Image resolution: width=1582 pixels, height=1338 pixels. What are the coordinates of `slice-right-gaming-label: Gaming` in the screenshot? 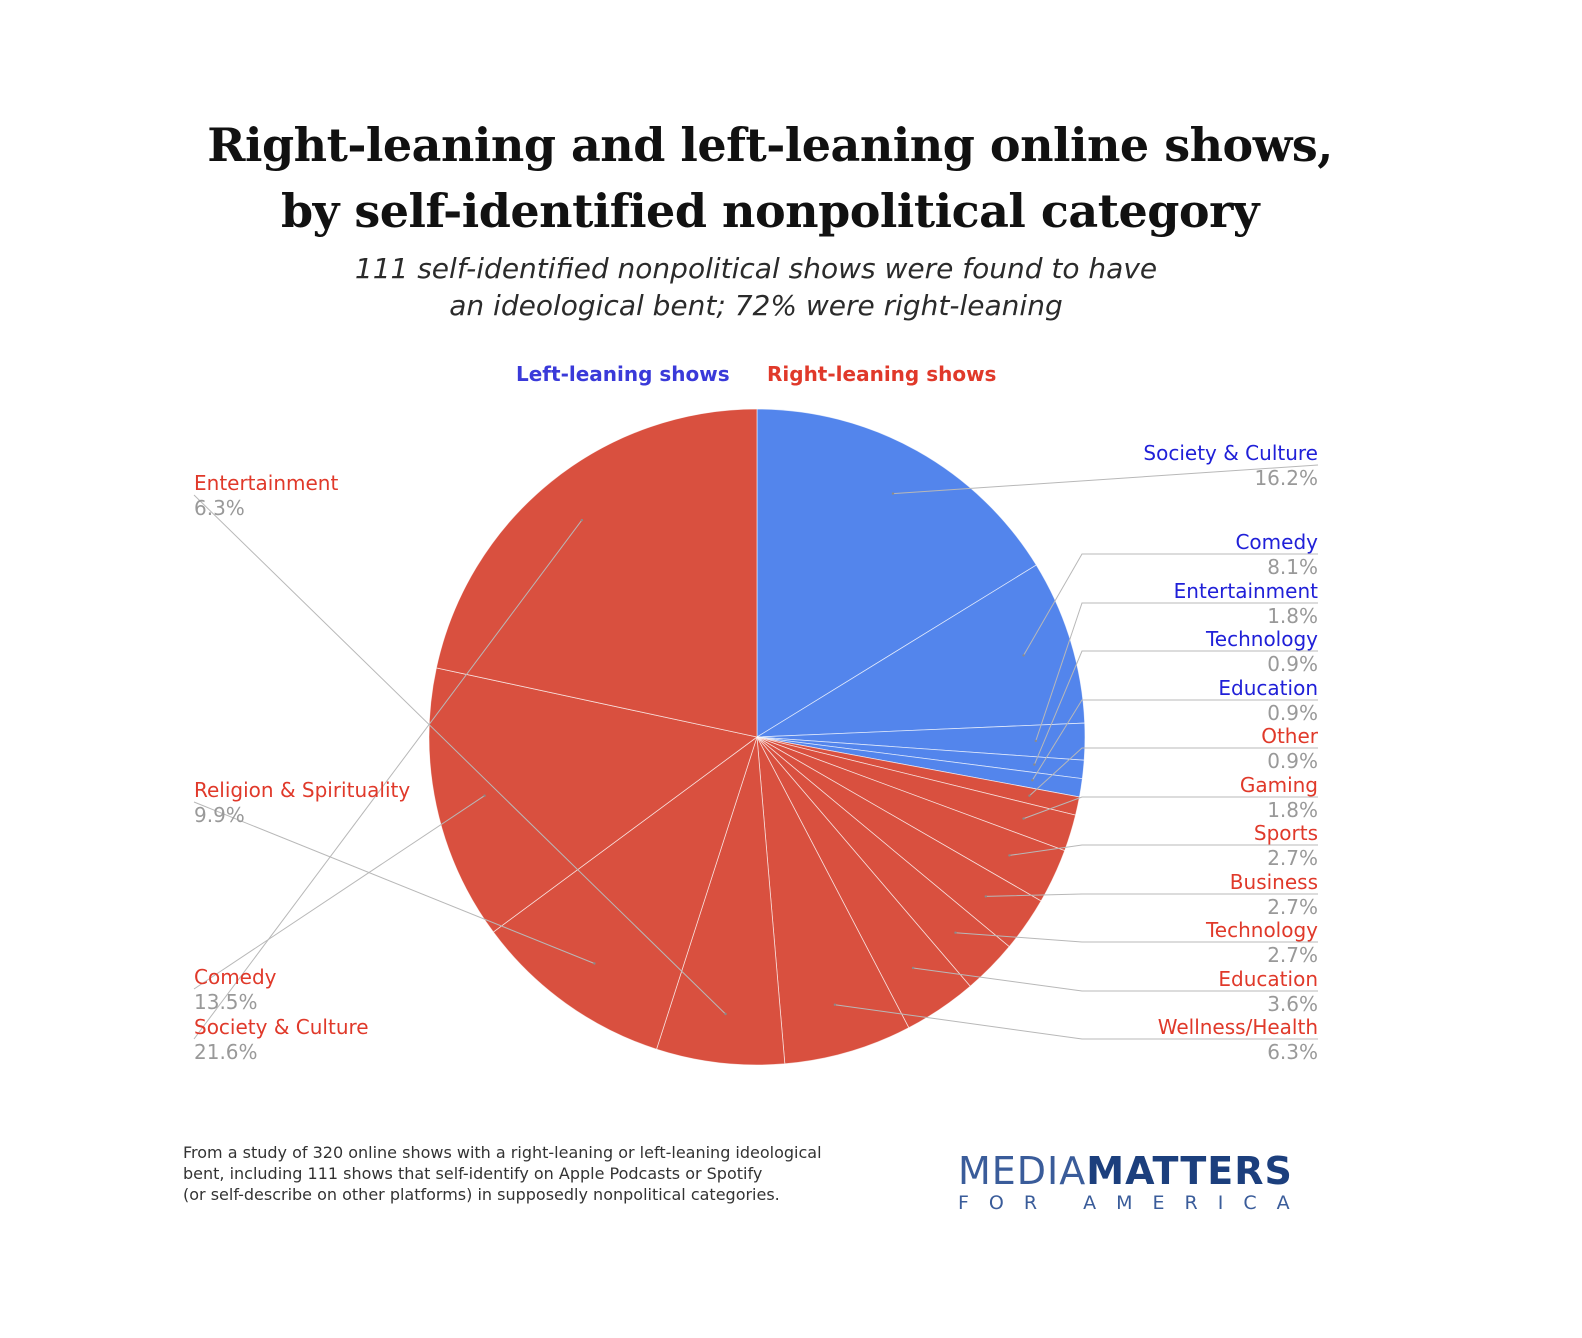 It's located at (1279, 785).